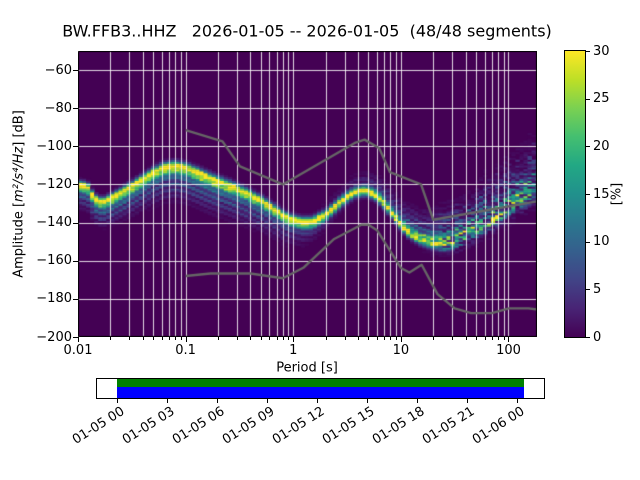 This screenshot has width=640, height=480. I want to click on y-tick-label: −60, so click(58, 70).